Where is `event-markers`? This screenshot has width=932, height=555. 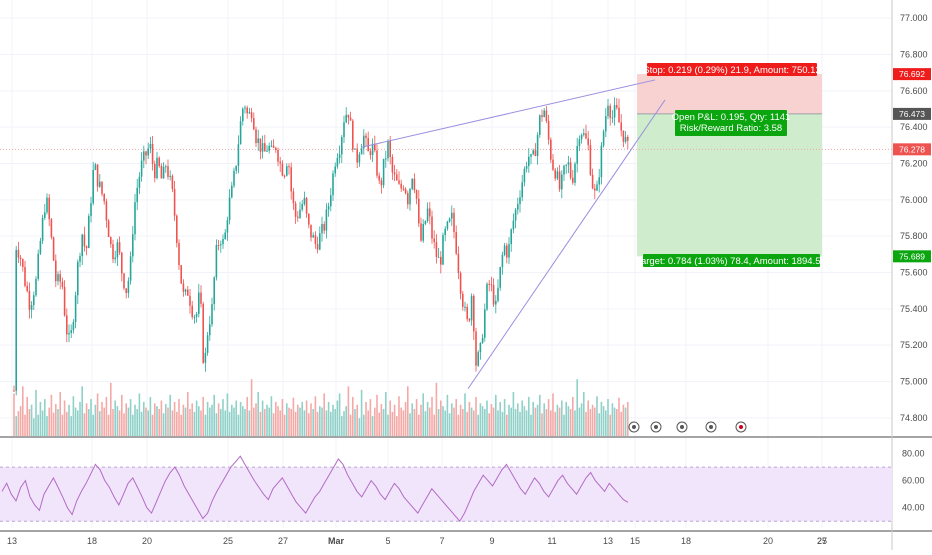
event-markers is located at coordinates (687, 427).